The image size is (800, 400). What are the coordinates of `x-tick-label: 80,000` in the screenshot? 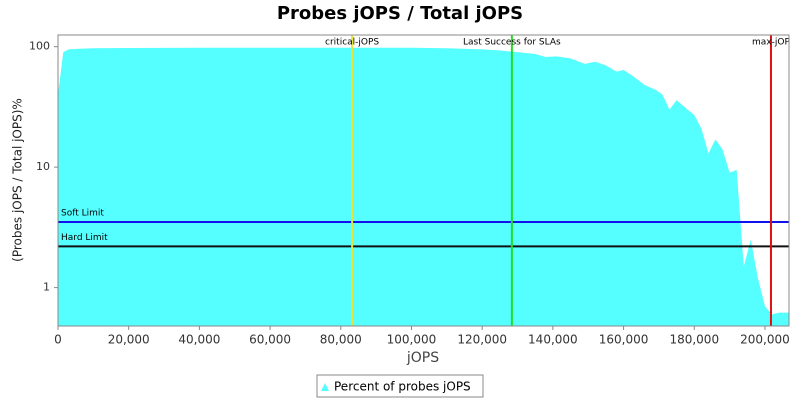 It's located at (341, 340).